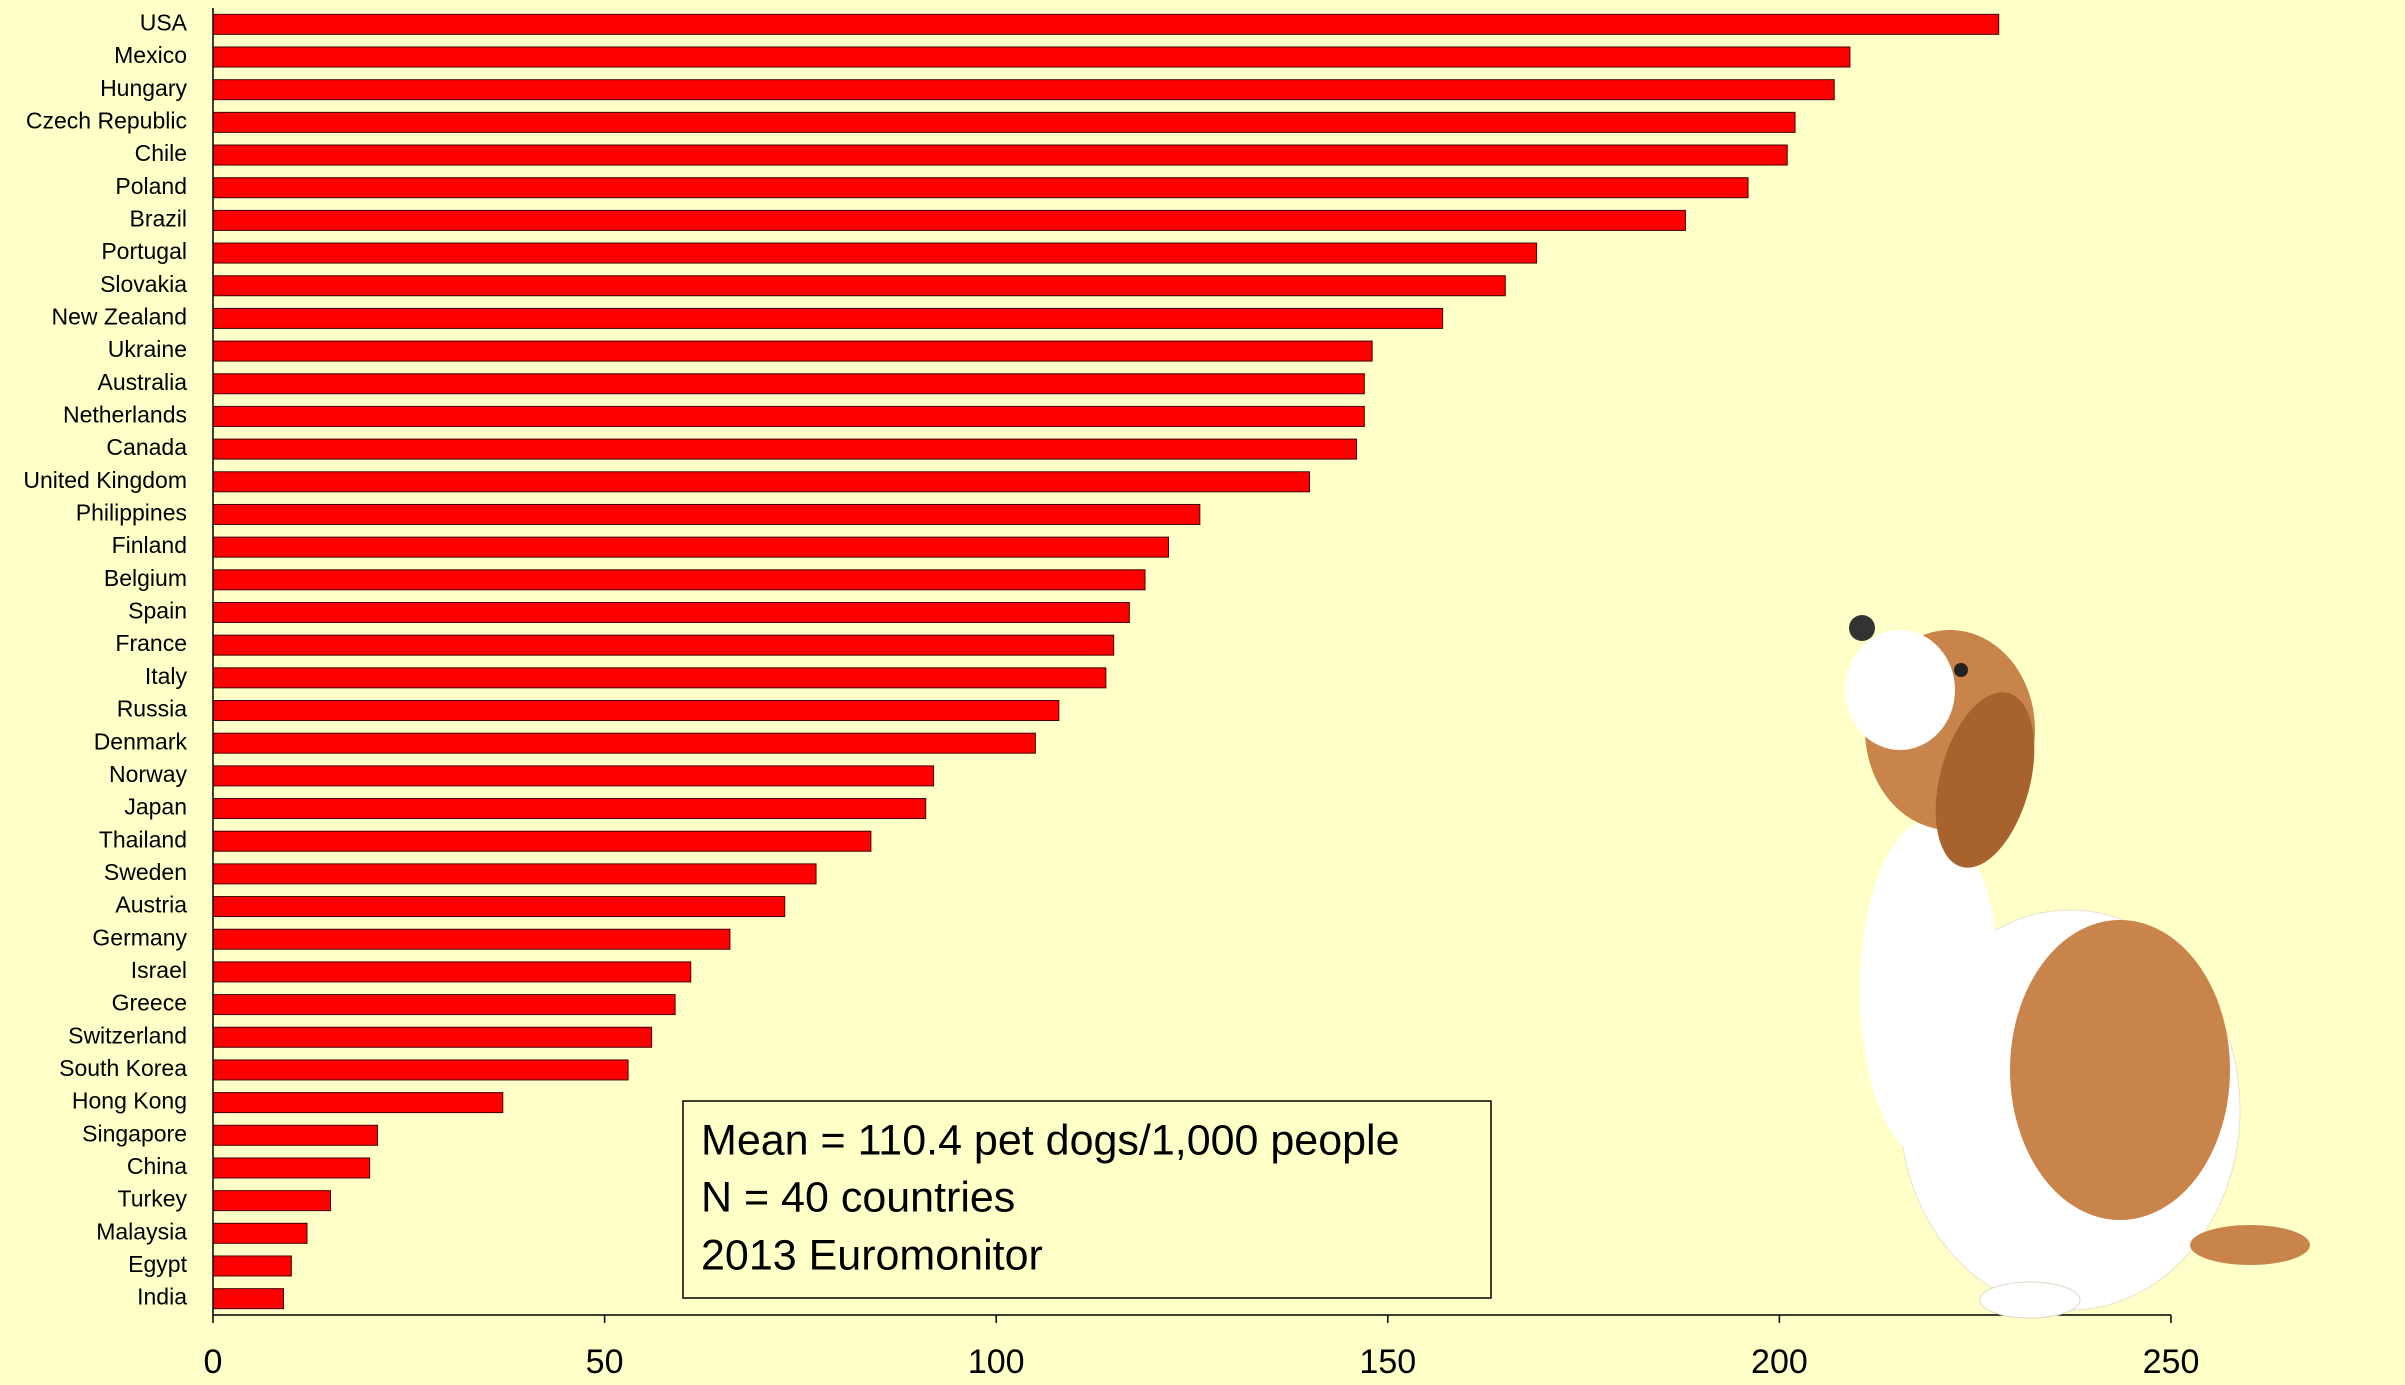 The height and width of the screenshot is (1385, 2405). I want to click on y-tick-label: New Zealand, so click(119, 316).